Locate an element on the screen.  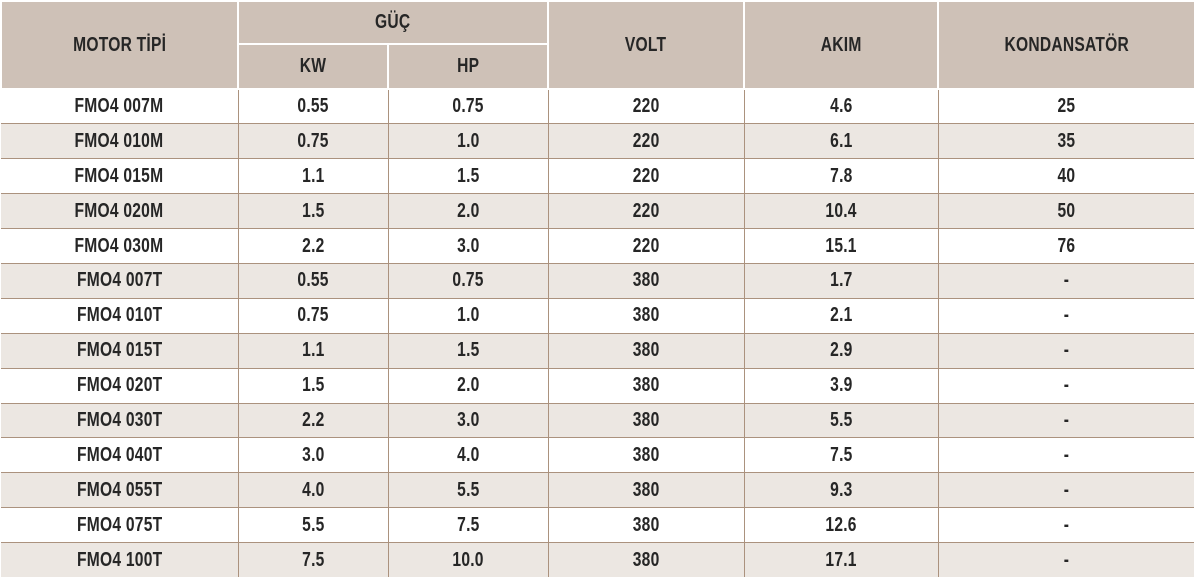
cell-text: FMO4 010T is located at coordinates (119, 315).